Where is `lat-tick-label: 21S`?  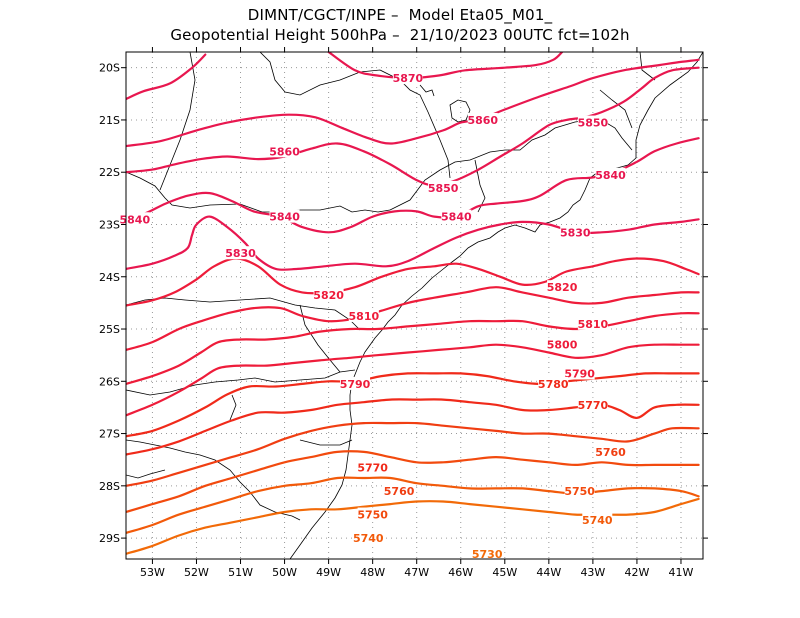
lat-tick-label: 21S is located at coordinates (109, 120).